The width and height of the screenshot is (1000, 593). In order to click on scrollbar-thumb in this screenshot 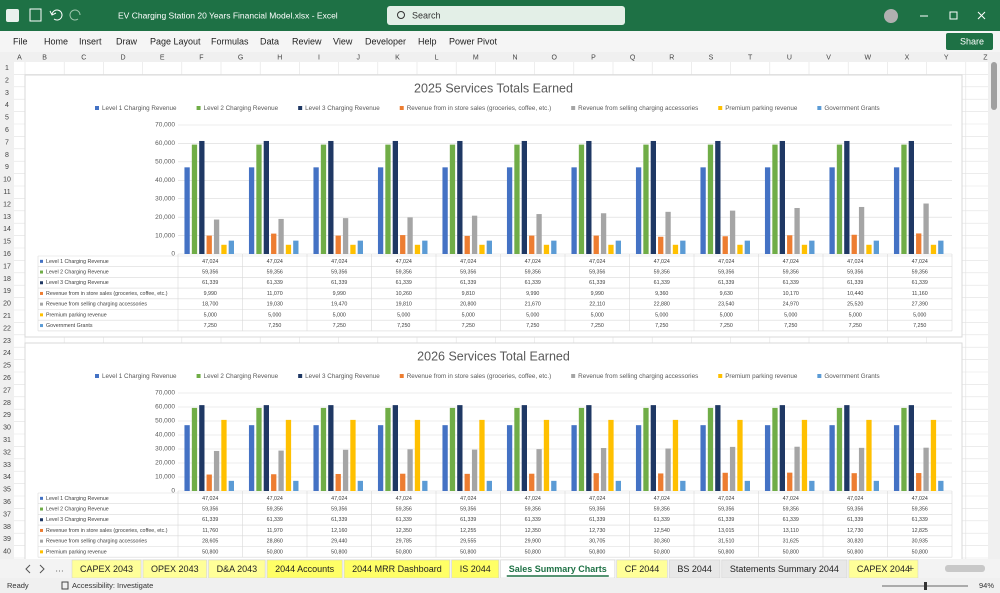, I will do `click(994, 86)`.